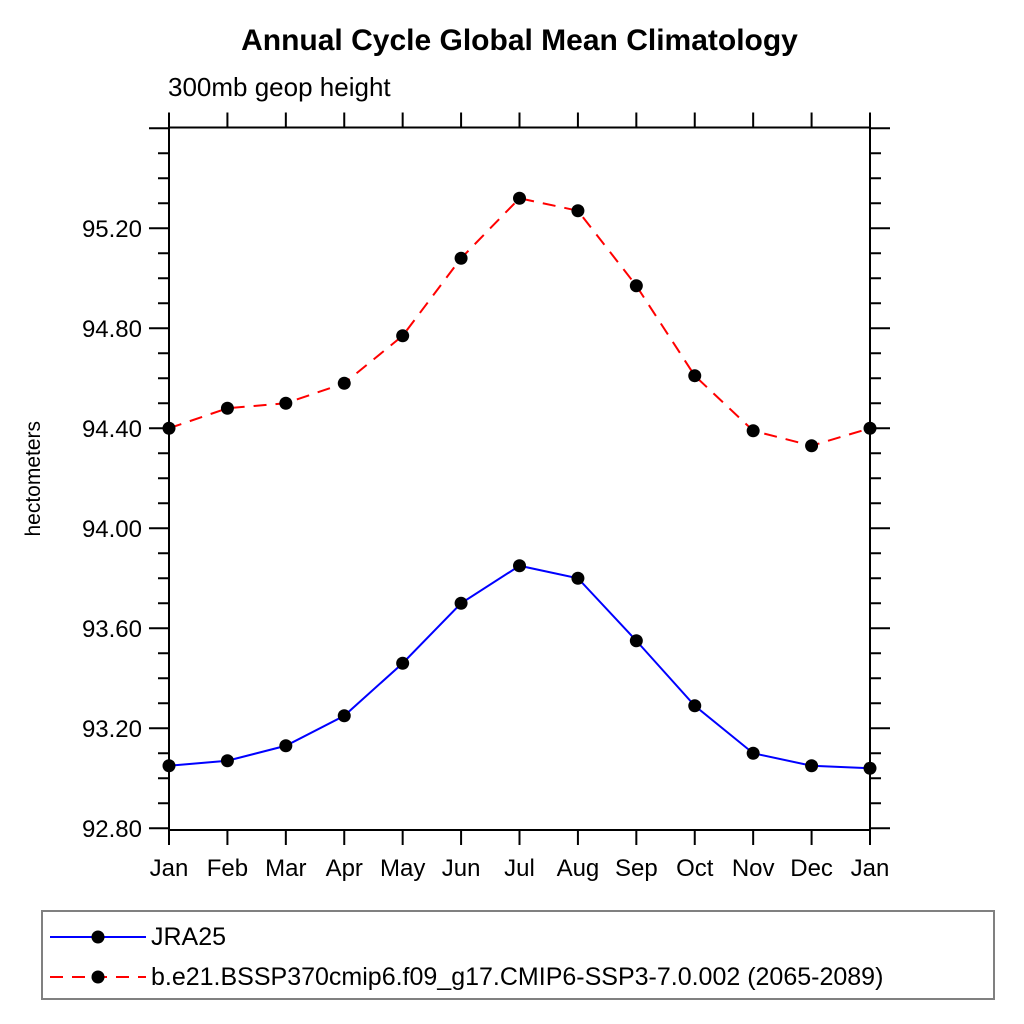 The width and height of the screenshot is (1024, 1024). I want to click on y-tick-label: 94.40, so click(112, 429).